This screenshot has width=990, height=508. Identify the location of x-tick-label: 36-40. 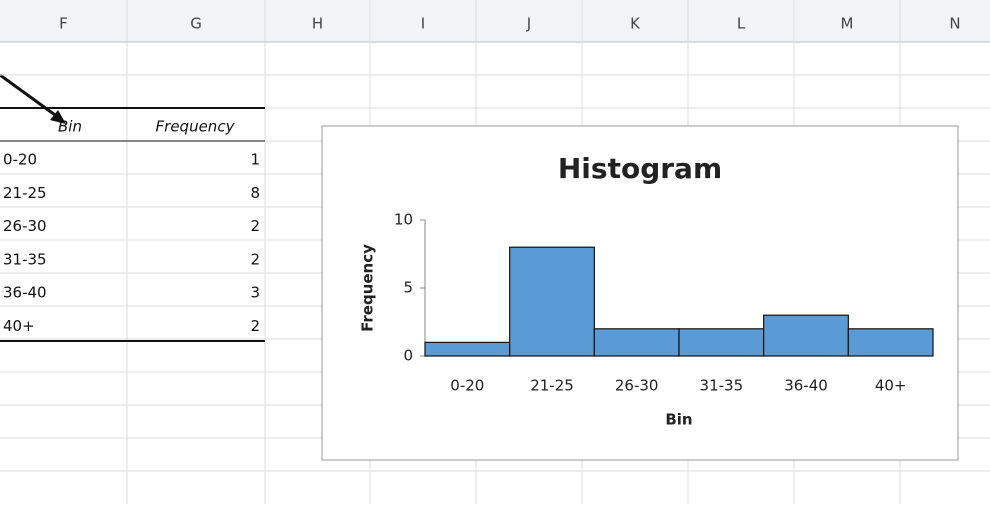
(806, 386).